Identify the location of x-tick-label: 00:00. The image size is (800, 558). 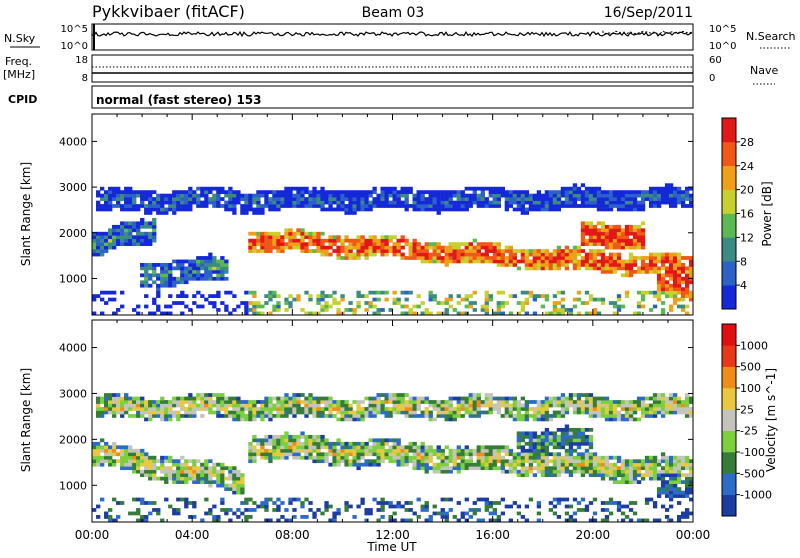
(693, 535).